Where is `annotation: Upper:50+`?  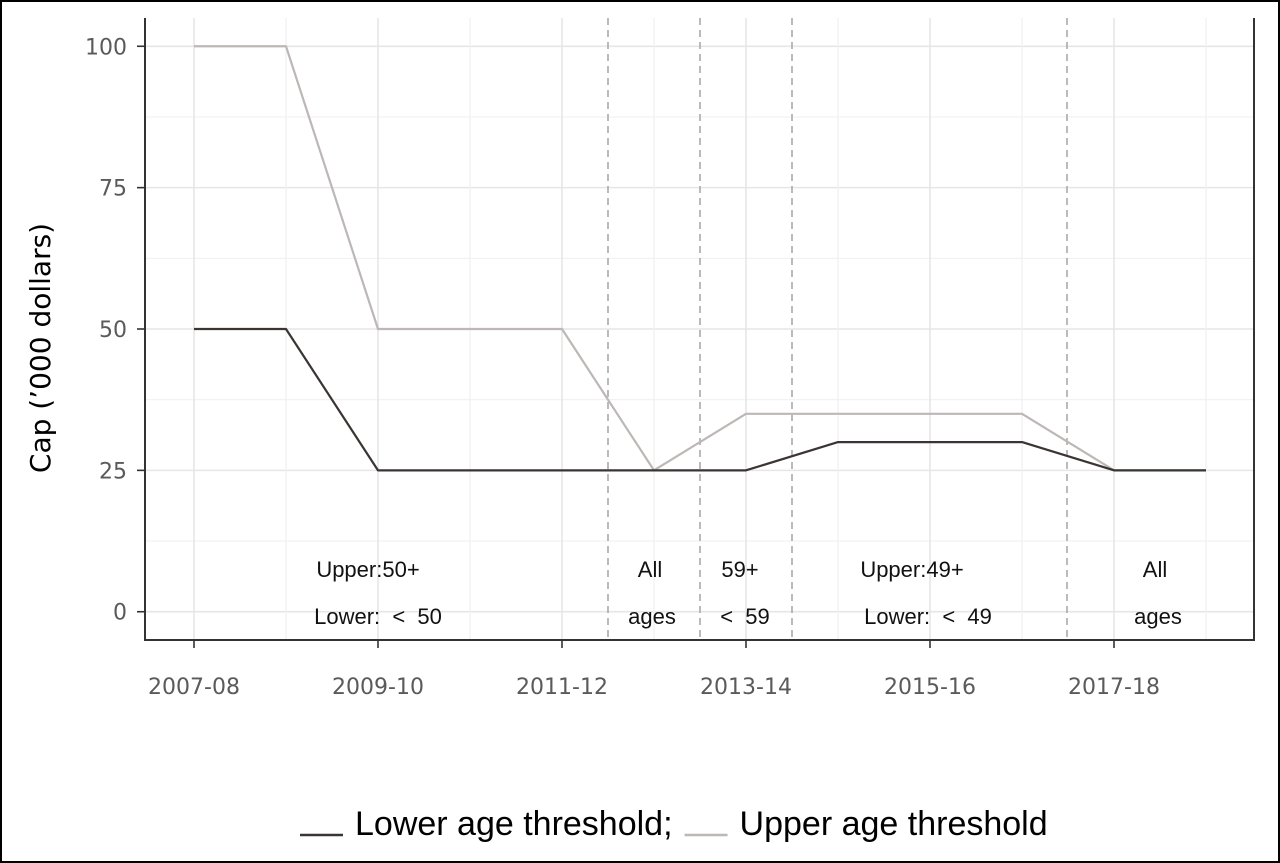
annotation: Upper:50+ is located at coordinates (367, 569).